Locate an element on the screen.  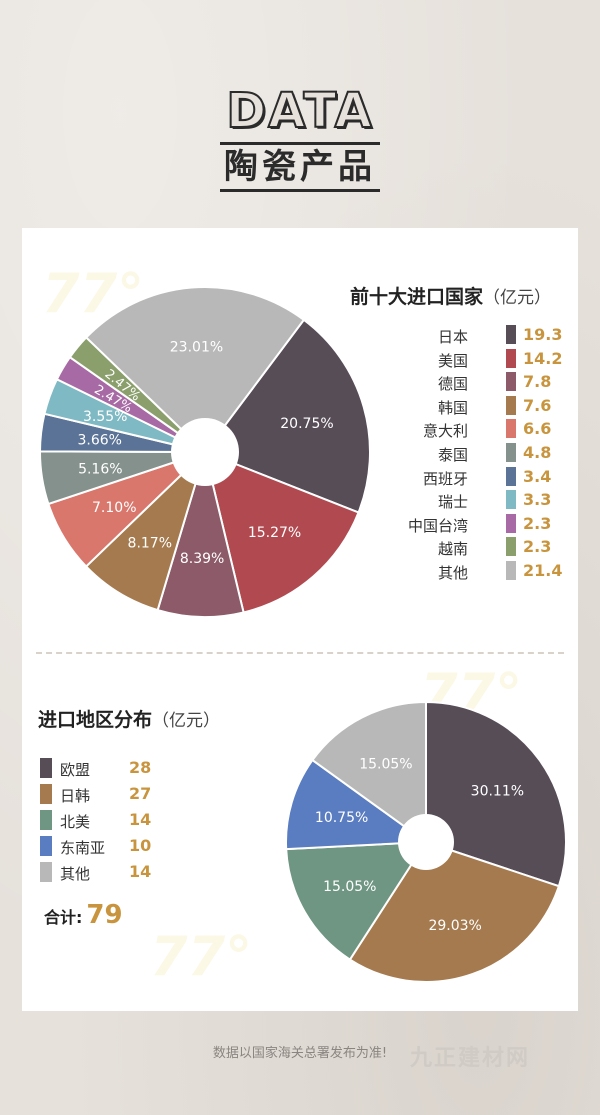
regions-percent-label: 10.75% is located at coordinates (341, 818).